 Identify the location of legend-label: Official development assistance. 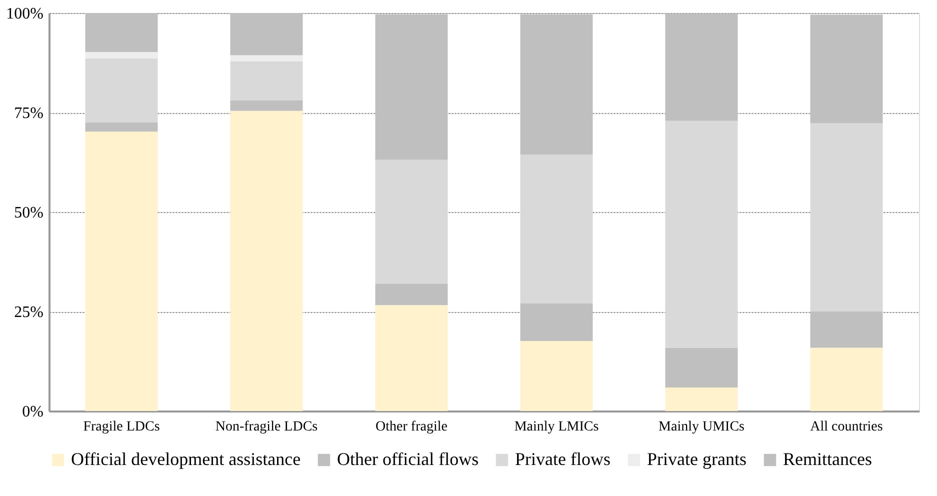
(186, 459).